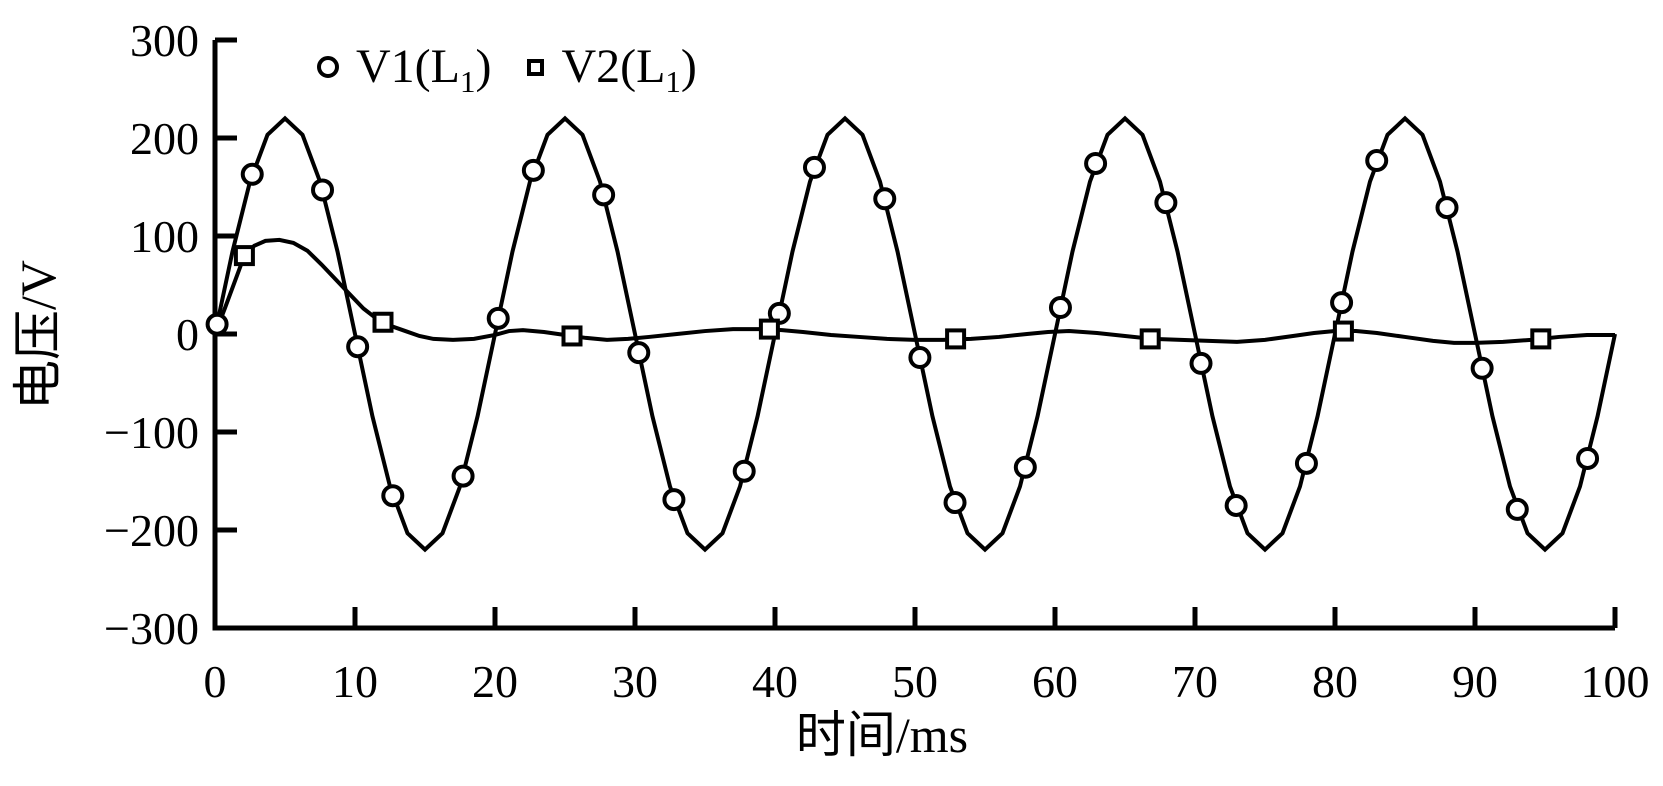 The width and height of the screenshot is (1663, 786). What do you see at coordinates (1335, 681) in the screenshot?
I see `x-tick-label: 80` at bounding box center [1335, 681].